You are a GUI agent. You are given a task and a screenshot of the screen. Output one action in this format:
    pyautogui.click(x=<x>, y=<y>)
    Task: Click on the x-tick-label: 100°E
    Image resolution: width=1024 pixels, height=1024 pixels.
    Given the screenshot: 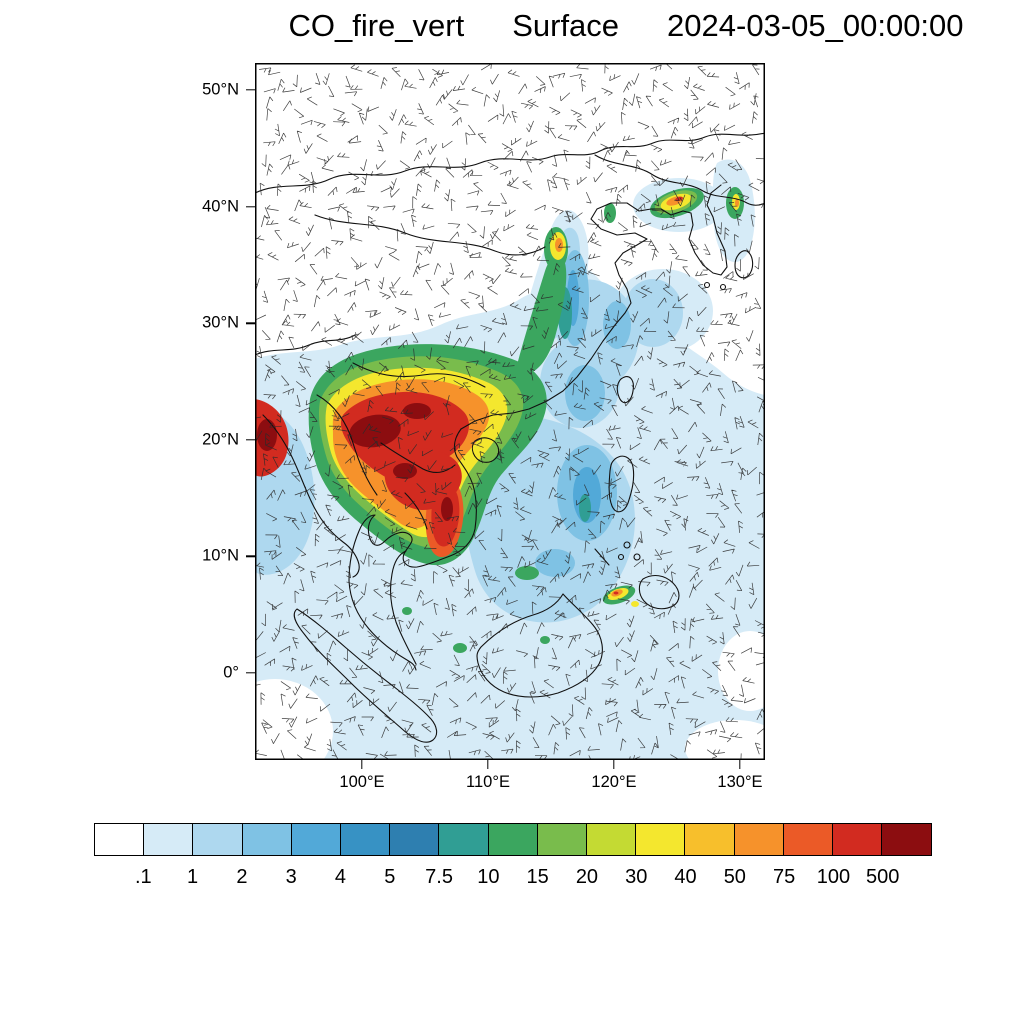 What is the action you would take?
    pyautogui.click(x=362, y=782)
    